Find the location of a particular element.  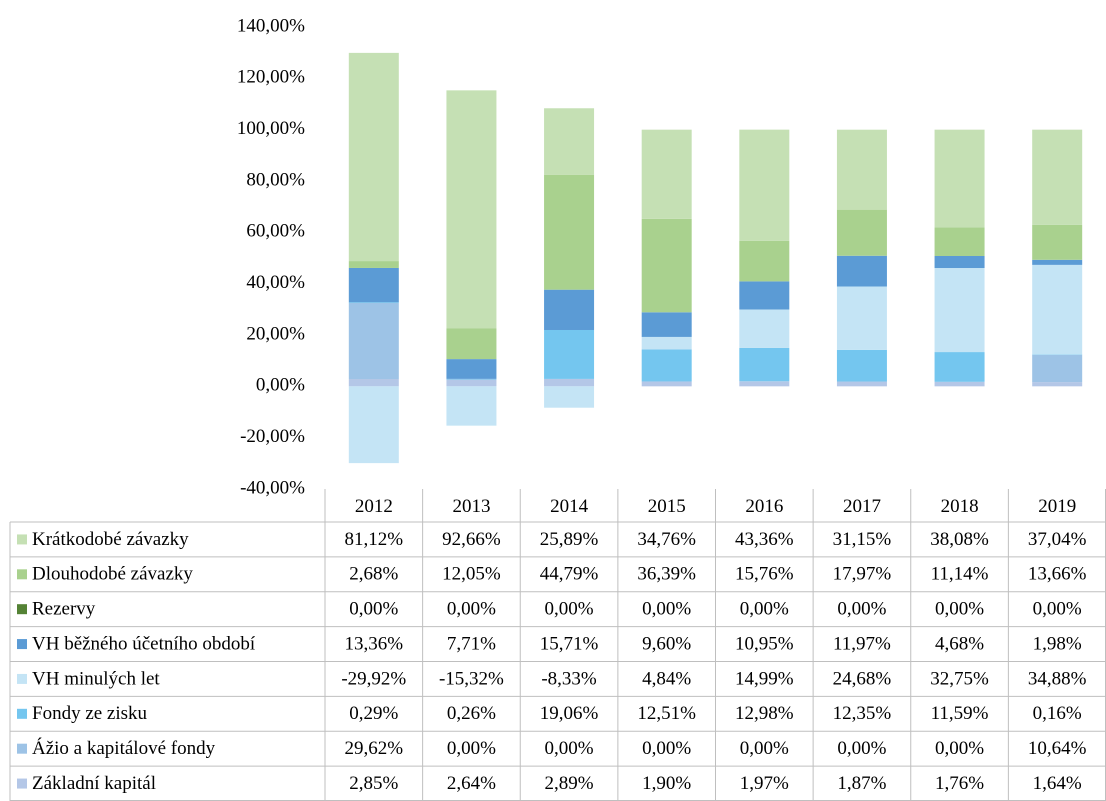

y-tick-label: -20,00% is located at coordinates (272, 436).